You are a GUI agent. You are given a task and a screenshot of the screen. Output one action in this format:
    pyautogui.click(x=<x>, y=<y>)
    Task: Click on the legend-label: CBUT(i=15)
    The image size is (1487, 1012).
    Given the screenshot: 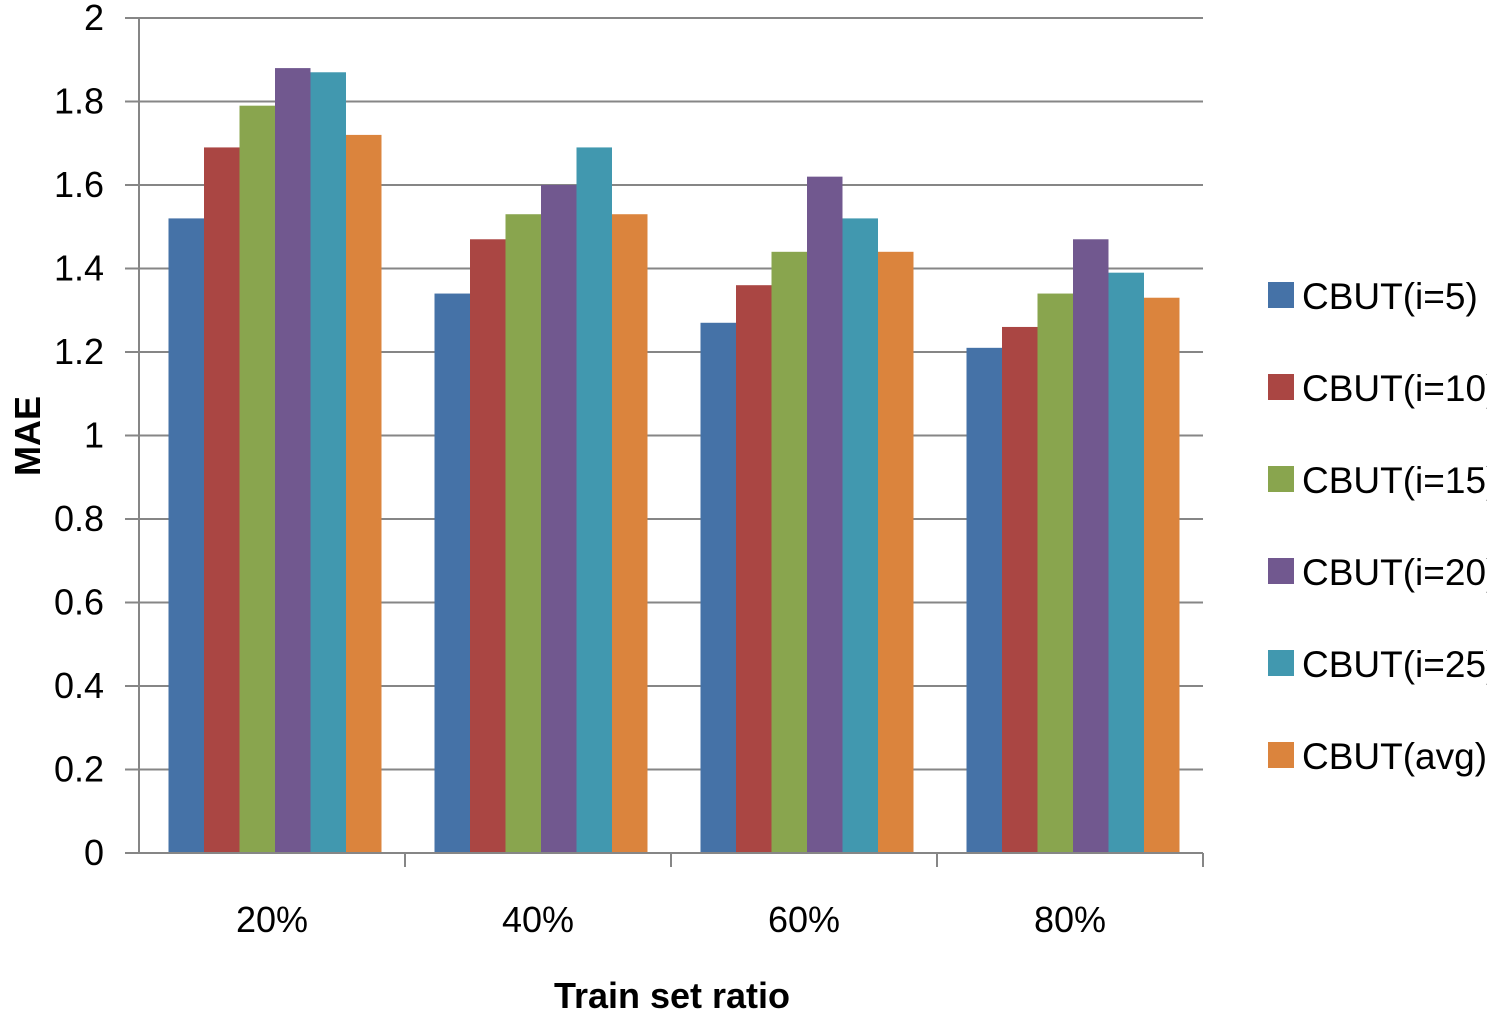 What is the action you would take?
    pyautogui.click(x=1394, y=480)
    